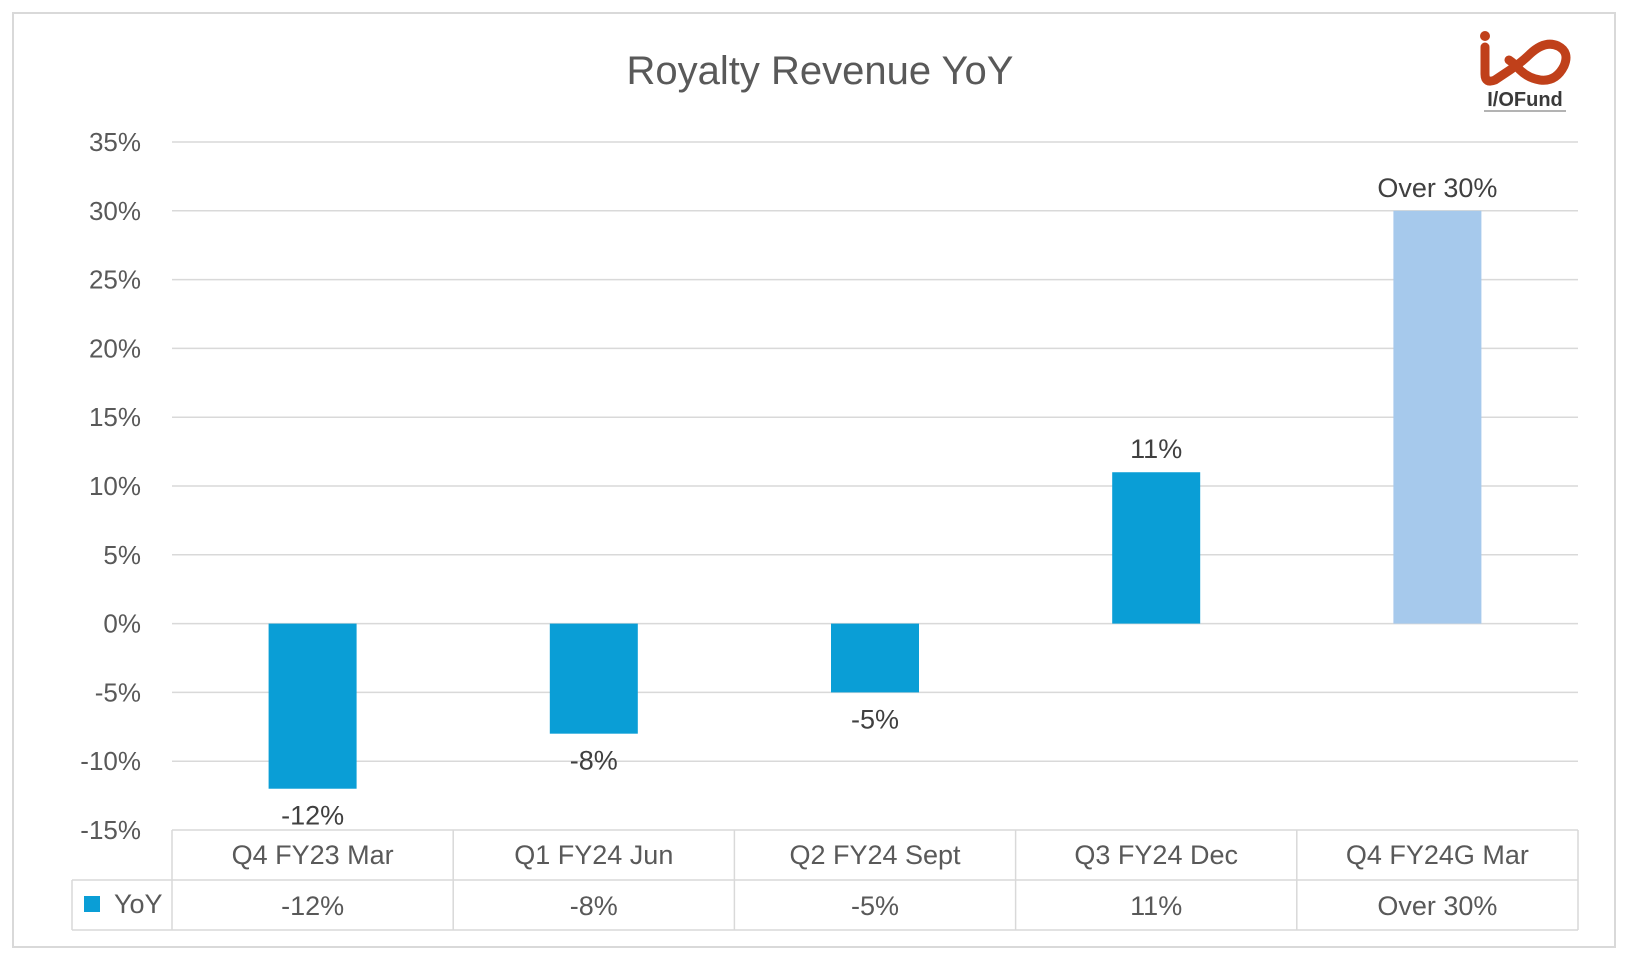  I want to click on category-label: Q4 FY23 Mar, so click(313, 855).